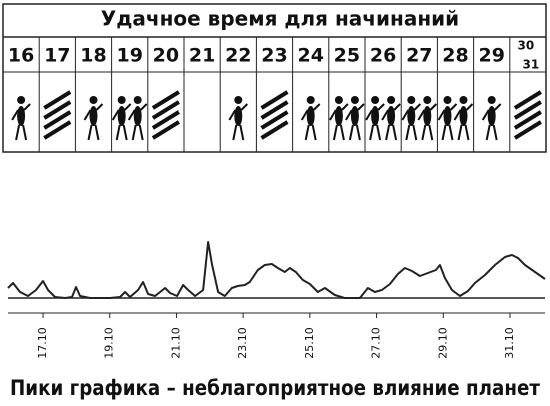 Image resolution: width=550 pixels, height=406 pixels. I want to click on day-label: 28, so click(455, 56).